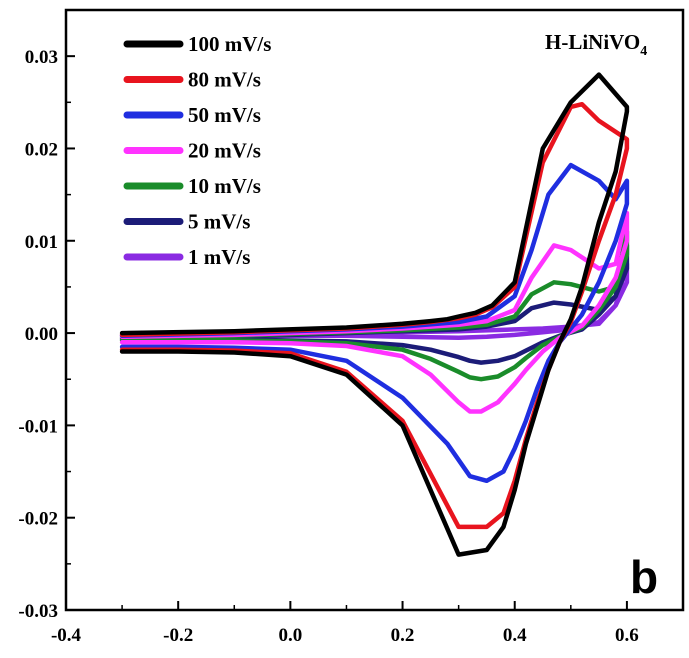 The image size is (689, 658). What do you see at coordinates (219, 257) in the screenshot?
I see `legend-label-6: 1 mV/s` at bounding box center [219, 257].